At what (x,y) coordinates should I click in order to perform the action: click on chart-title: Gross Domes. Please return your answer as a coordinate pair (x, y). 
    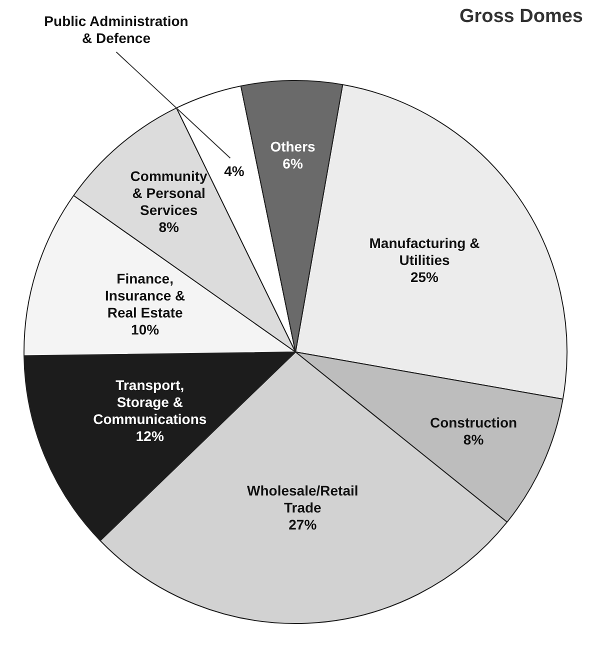
    Looking at the image, I should click on (521, 17).